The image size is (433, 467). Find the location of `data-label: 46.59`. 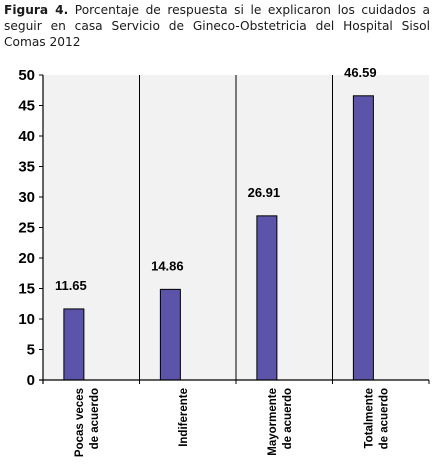

data-label: 46.59 is located at coordinates (360, 72).